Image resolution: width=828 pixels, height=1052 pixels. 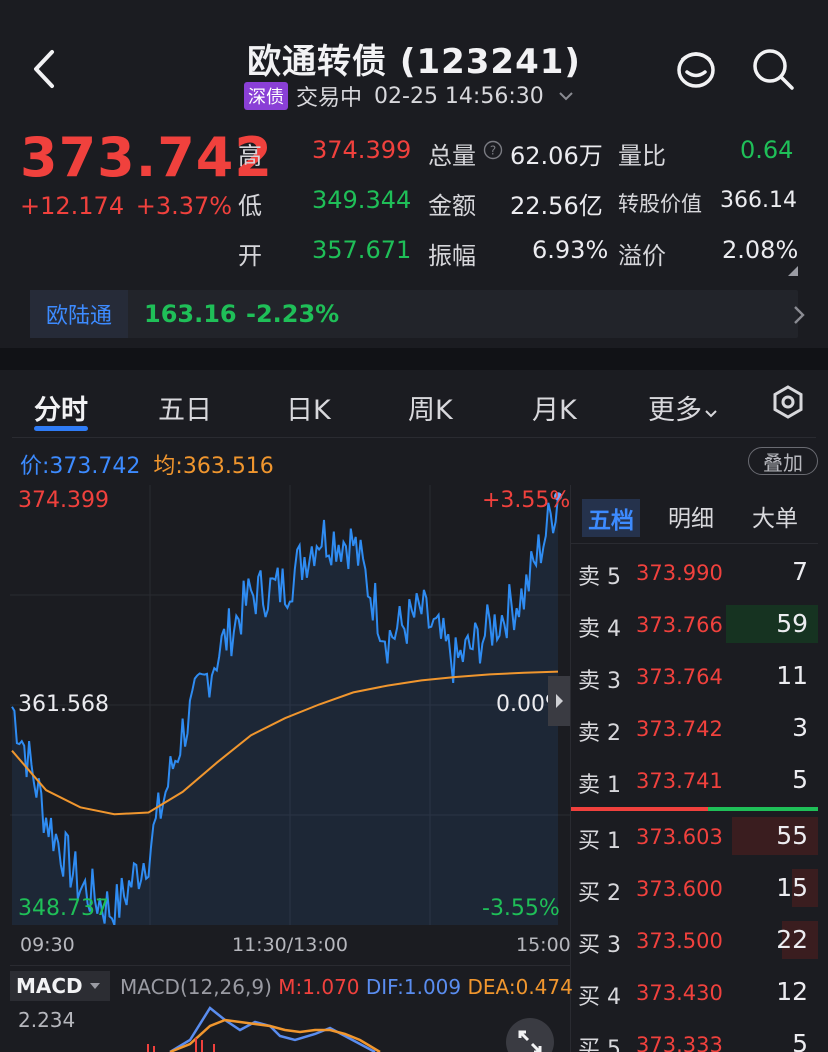 I want to click on high-value: 374.399, so click(x=362, y=150).